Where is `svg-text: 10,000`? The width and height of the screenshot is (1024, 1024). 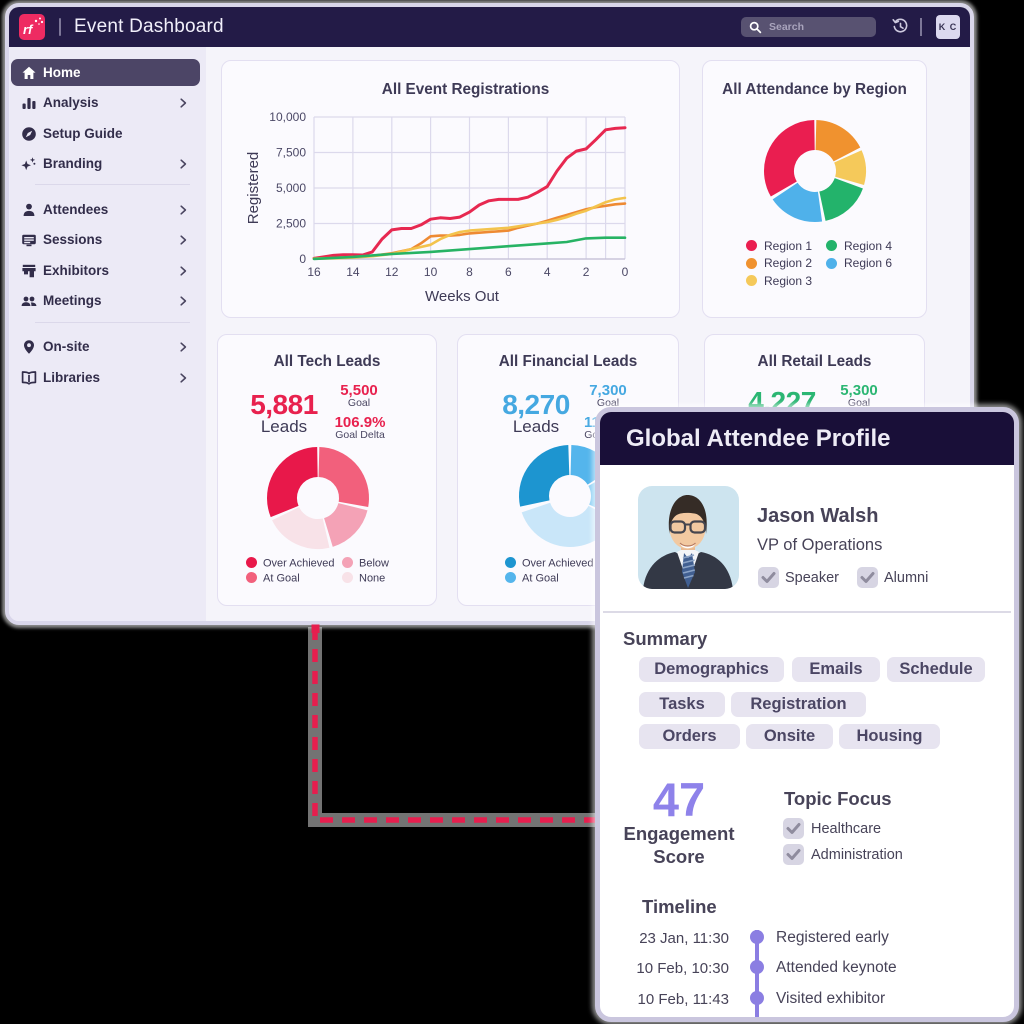 svg-text: 10,000 is located at coordinates (287, 117).